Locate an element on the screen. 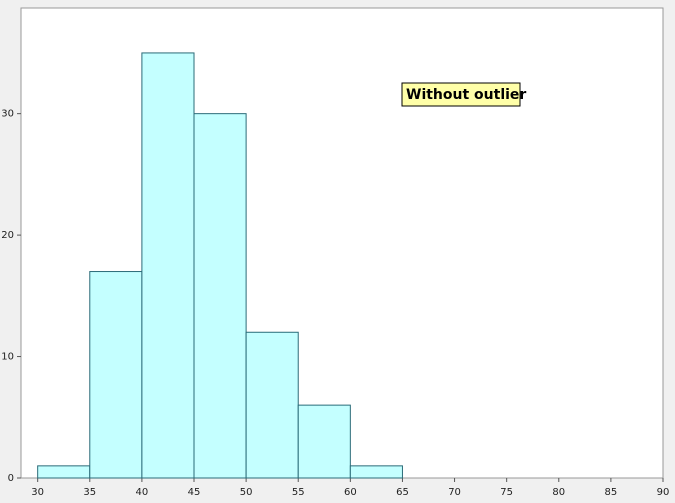 The height and width of the screenshot is (503, 675). x-tick-label: 40 is located at coordinates (142, 492).